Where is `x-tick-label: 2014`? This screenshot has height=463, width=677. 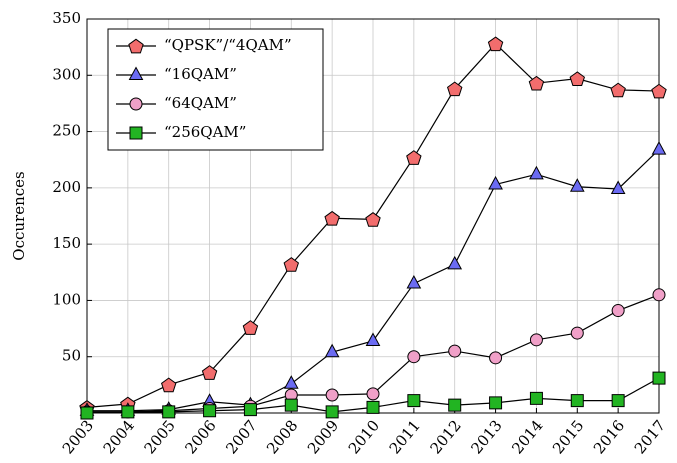 x-tick-label: 2014 is located at coordinates (527, 437).